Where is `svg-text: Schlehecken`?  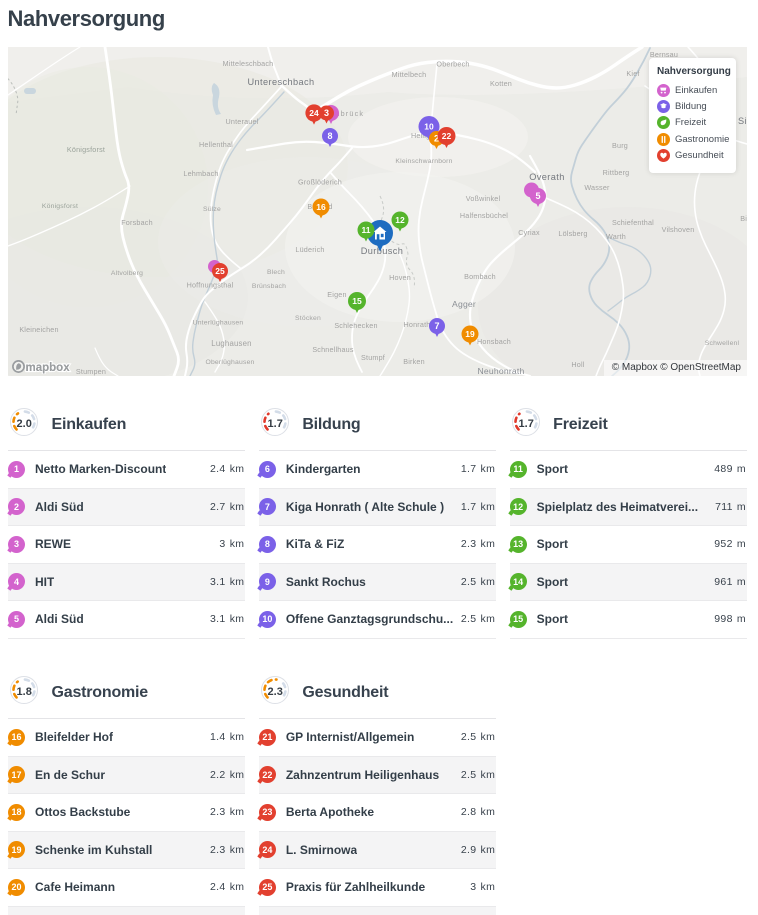
svg-text: Schlehecken is located at coordinates (355, 325).